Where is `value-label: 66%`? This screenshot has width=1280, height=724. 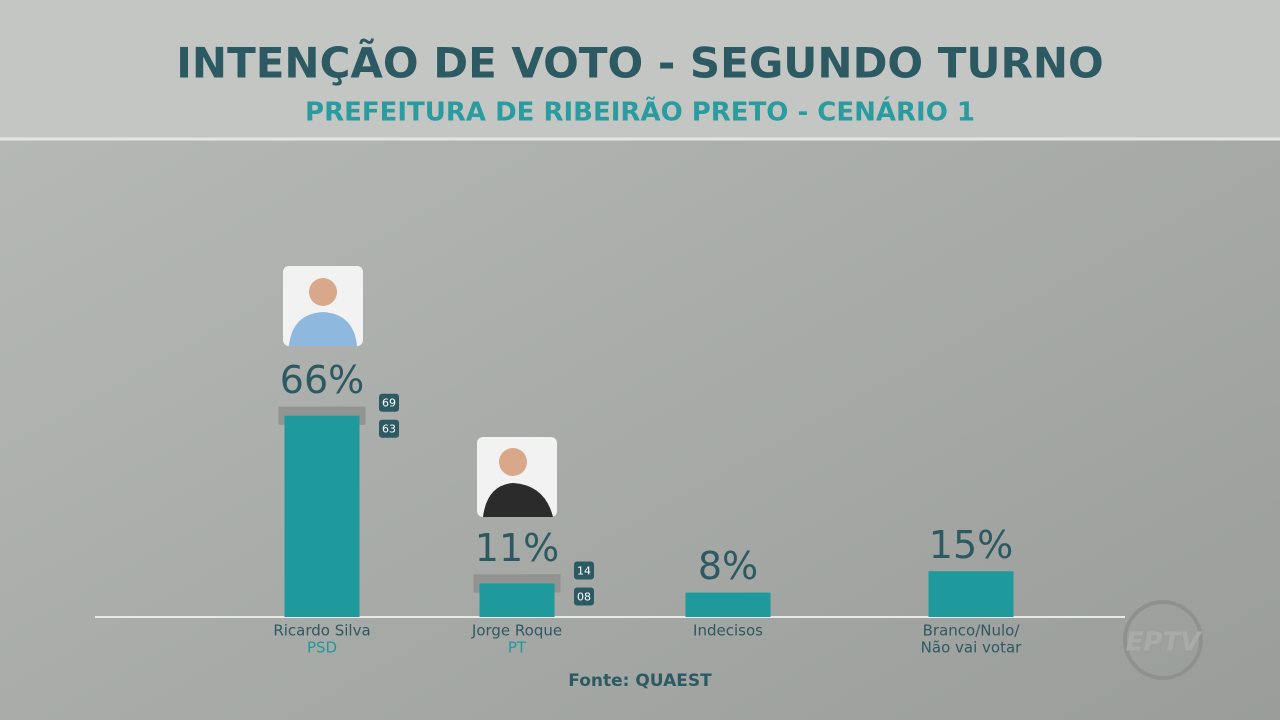
value-label: 66% is located at coordinates (322, 380).